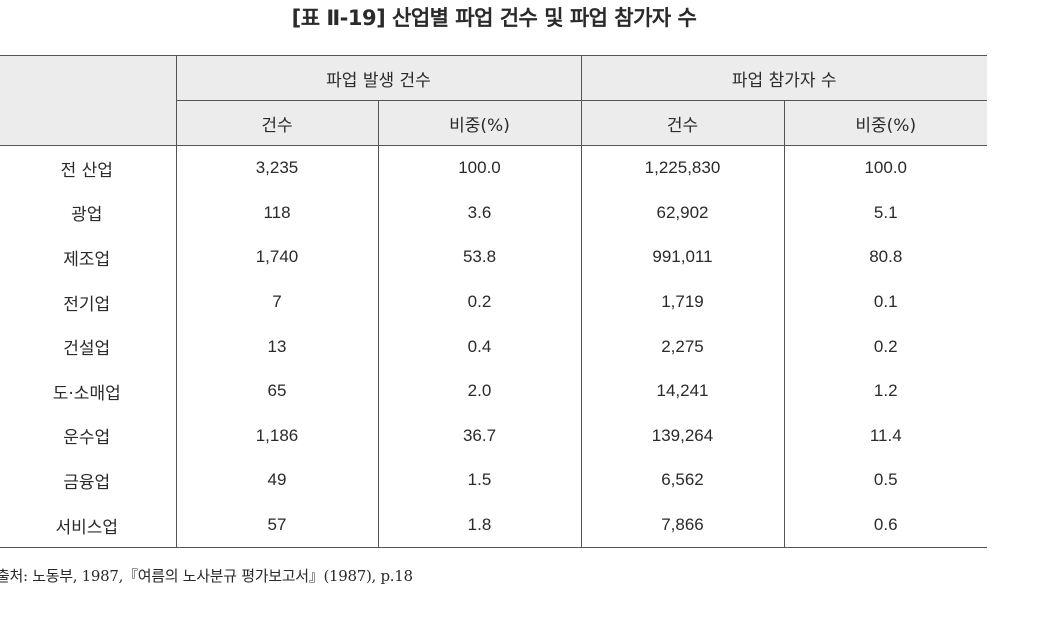 The width and height of the screenshot is (1048, 631). Describe the element at coordinates (885, 168) in the screenshot. I see `participant-share-cell: 100.0` at that location.